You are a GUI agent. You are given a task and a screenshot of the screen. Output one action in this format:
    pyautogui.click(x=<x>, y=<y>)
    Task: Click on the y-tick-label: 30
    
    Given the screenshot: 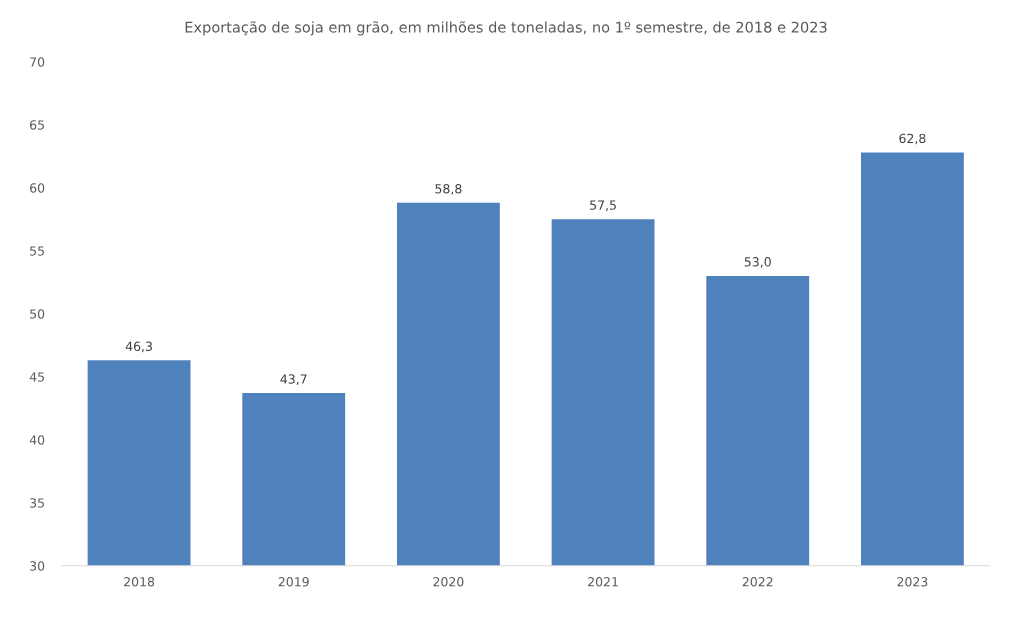 What is the action you would take?
    pyautogui.click(x=37, y=566)
    